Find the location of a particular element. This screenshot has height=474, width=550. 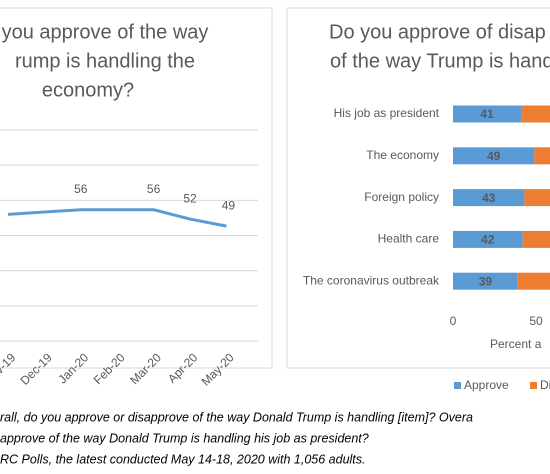

chart-title: Do you approve of disap is located at coordinates (437, 32).